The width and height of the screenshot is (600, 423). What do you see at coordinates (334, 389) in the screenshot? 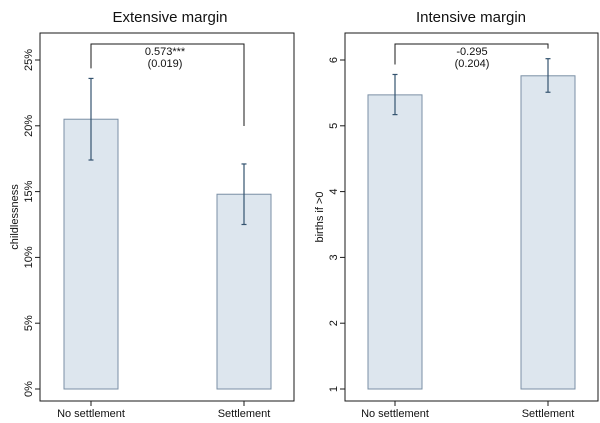
I see `y-tick-label: 1` at bounding box center [334, 389].